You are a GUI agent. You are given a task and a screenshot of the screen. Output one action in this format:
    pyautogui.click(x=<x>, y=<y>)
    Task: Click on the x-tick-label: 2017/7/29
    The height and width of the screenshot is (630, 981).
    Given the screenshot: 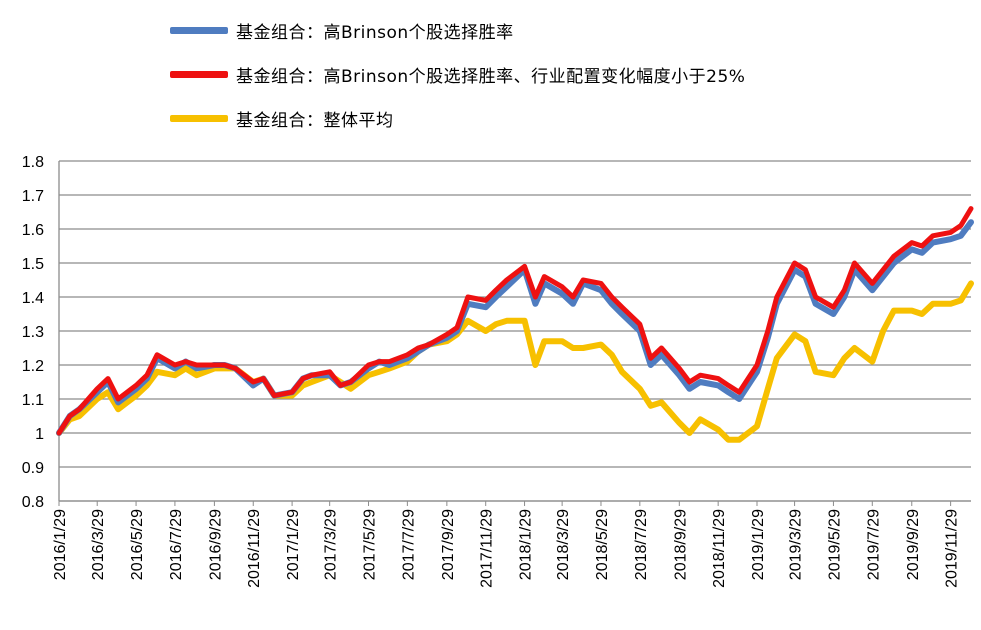 What is the action you would take?
    pyautogui.click(x=408, y=544)
    